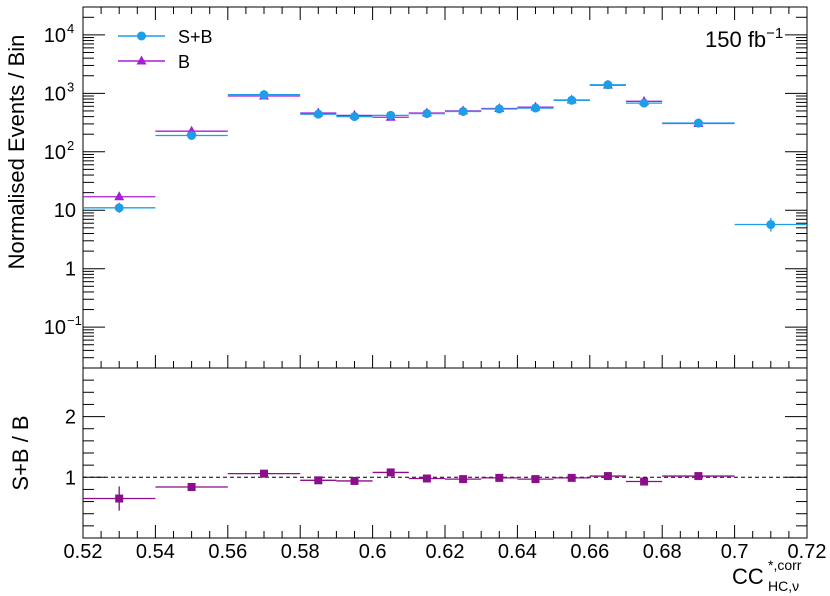  Describe the element at coordinates (735, 39) in the screenshot. I see `luminosity-value: 150 fb` at that location.